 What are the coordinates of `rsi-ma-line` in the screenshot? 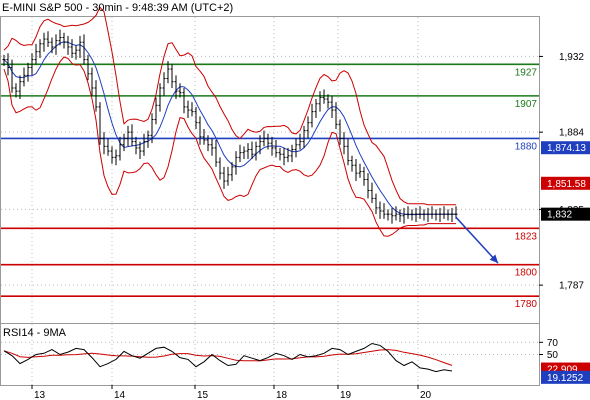 It's located at (228, 357).